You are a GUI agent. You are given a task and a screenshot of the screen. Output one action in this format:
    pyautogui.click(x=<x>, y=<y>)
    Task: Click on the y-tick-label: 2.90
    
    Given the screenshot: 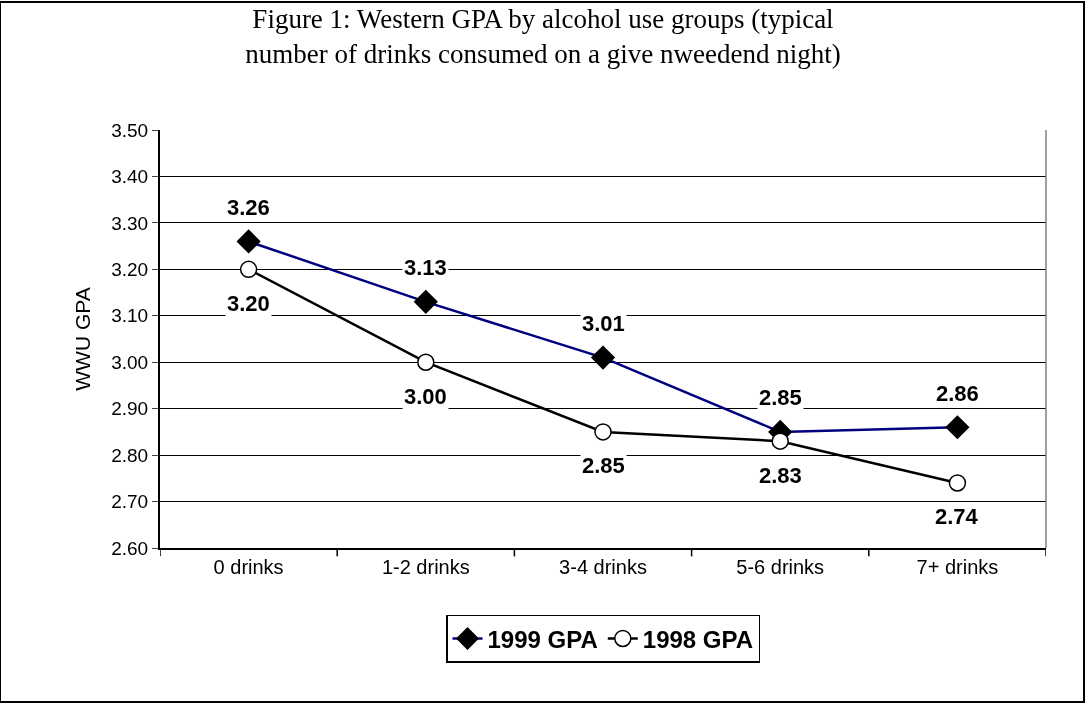 What is the action you would take?
    pyautogui.click(x=130, y=409)
    